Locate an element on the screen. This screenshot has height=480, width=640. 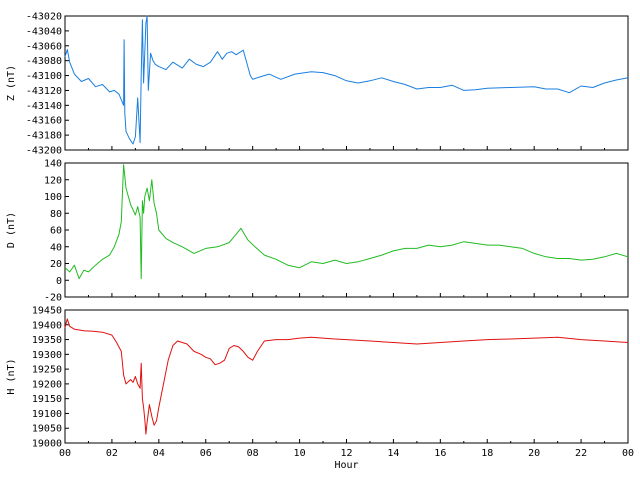
y-tick-label-z: -43080 is located at coordinates (44, 61).